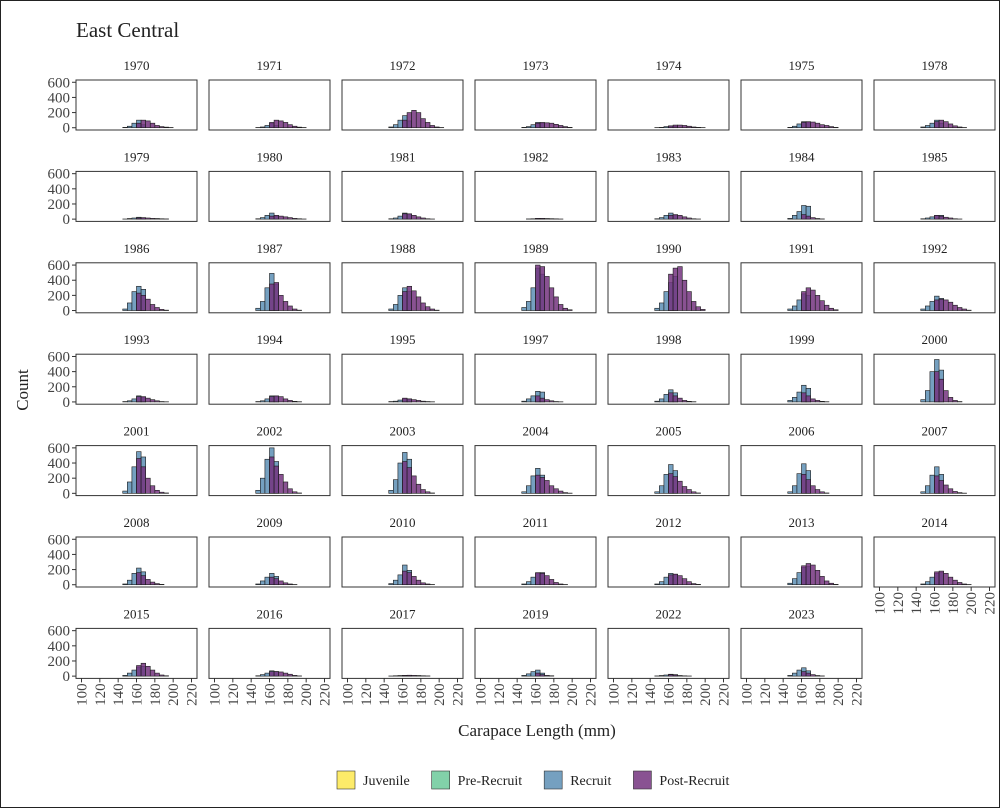  What do you see at coordinates (402, 368) in the screenshot?
I see `panel: 1995` at bounding box center [402, 368].